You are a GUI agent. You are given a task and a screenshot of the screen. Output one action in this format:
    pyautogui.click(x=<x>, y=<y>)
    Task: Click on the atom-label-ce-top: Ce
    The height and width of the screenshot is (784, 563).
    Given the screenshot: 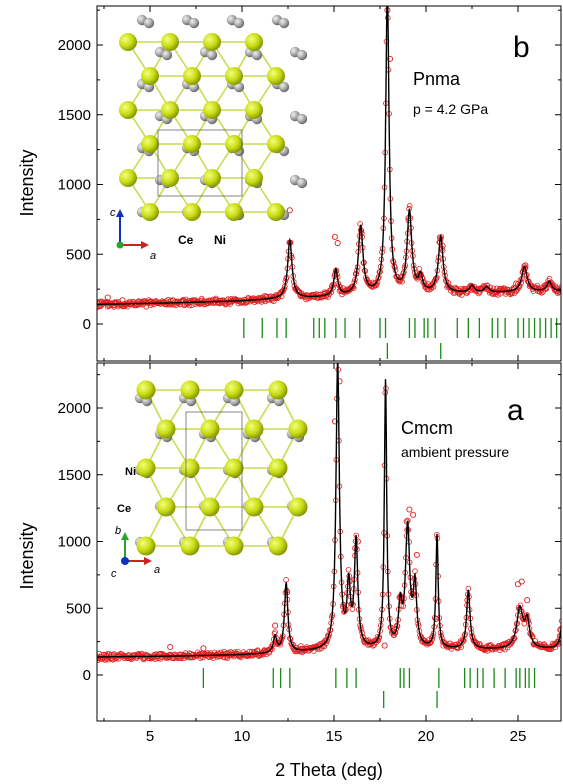 What is the action you would take?
    pyautogui.click(x=186, y=240)
    